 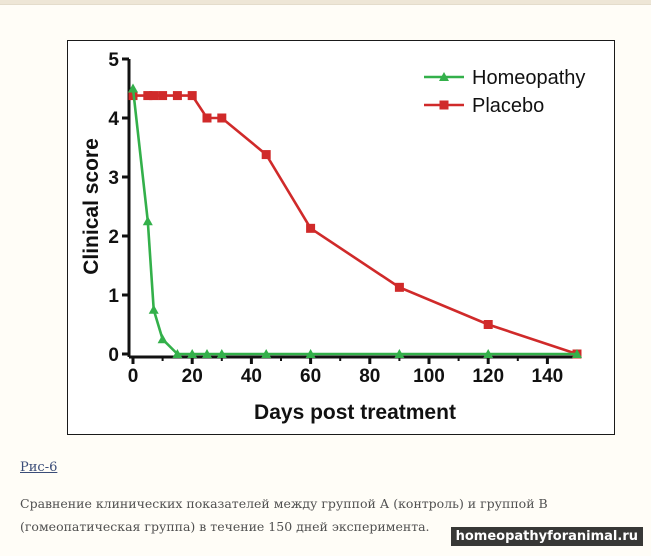 What do you see at coordinates (113, 296) in the screenshot?
I see `y-tick-label: 1` at bounding box center [113, 296].